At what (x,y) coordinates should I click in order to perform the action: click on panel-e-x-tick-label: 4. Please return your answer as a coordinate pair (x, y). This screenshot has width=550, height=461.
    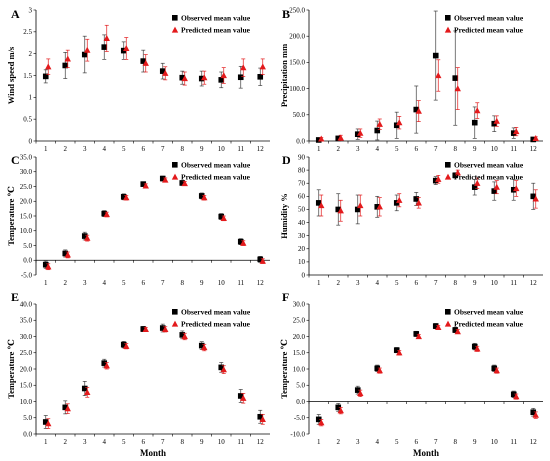
    Looking at the image, I should click on (105, 442).